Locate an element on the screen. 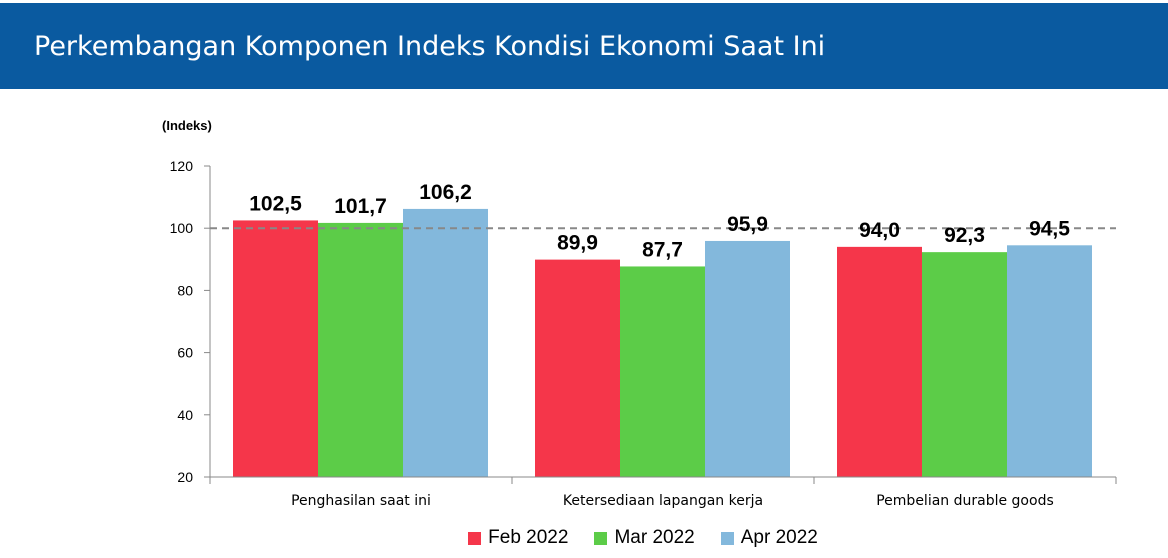 Image resolution: width=1168 pixels, height=558 pixels. data-label: 92,3 is located at coordinates (964, 235).